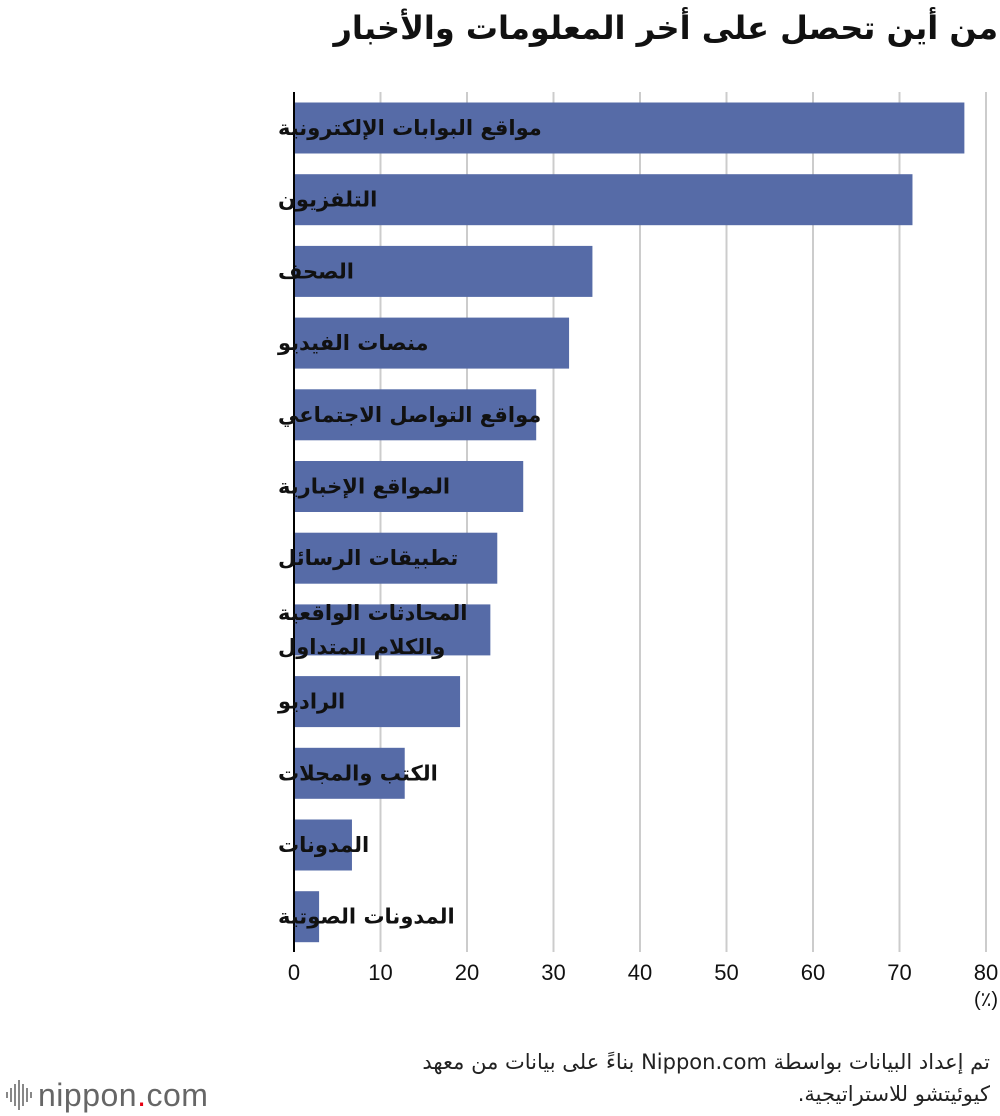 The image size is (1000, 1116). Describe the element at coordinates (316, 271) in the screenshot. I see `category-label: الصحف` at that location.